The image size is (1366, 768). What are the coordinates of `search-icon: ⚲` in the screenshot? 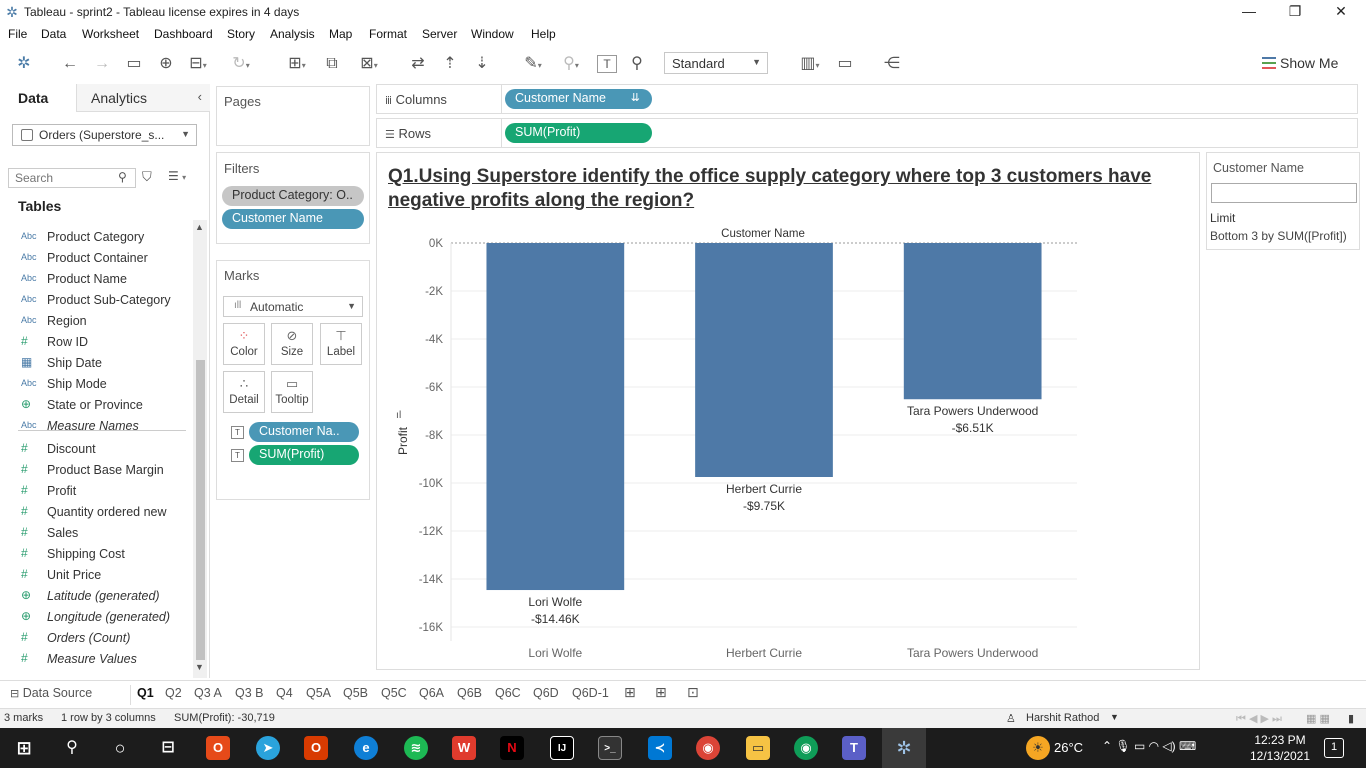 It's located at (122, 177).